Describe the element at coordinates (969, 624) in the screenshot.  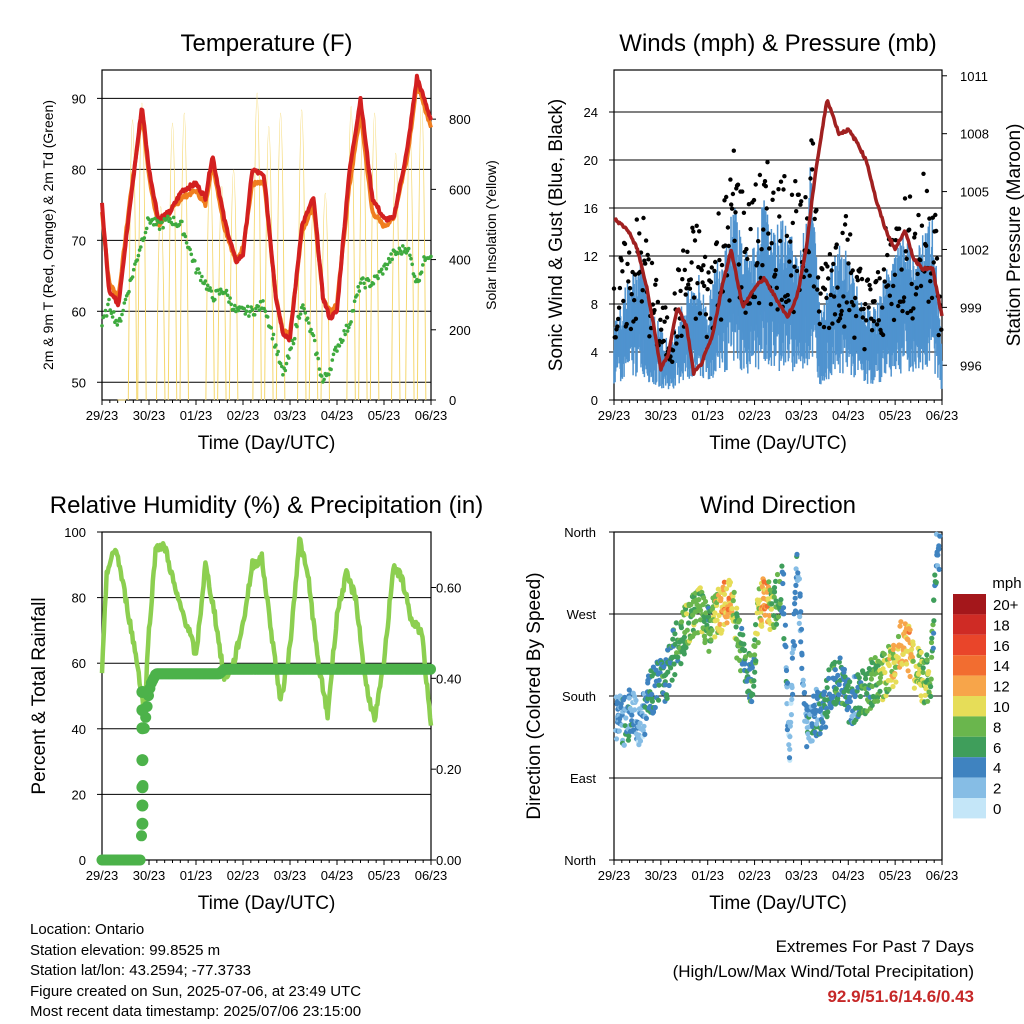
I see `legend-swatch` at that location.